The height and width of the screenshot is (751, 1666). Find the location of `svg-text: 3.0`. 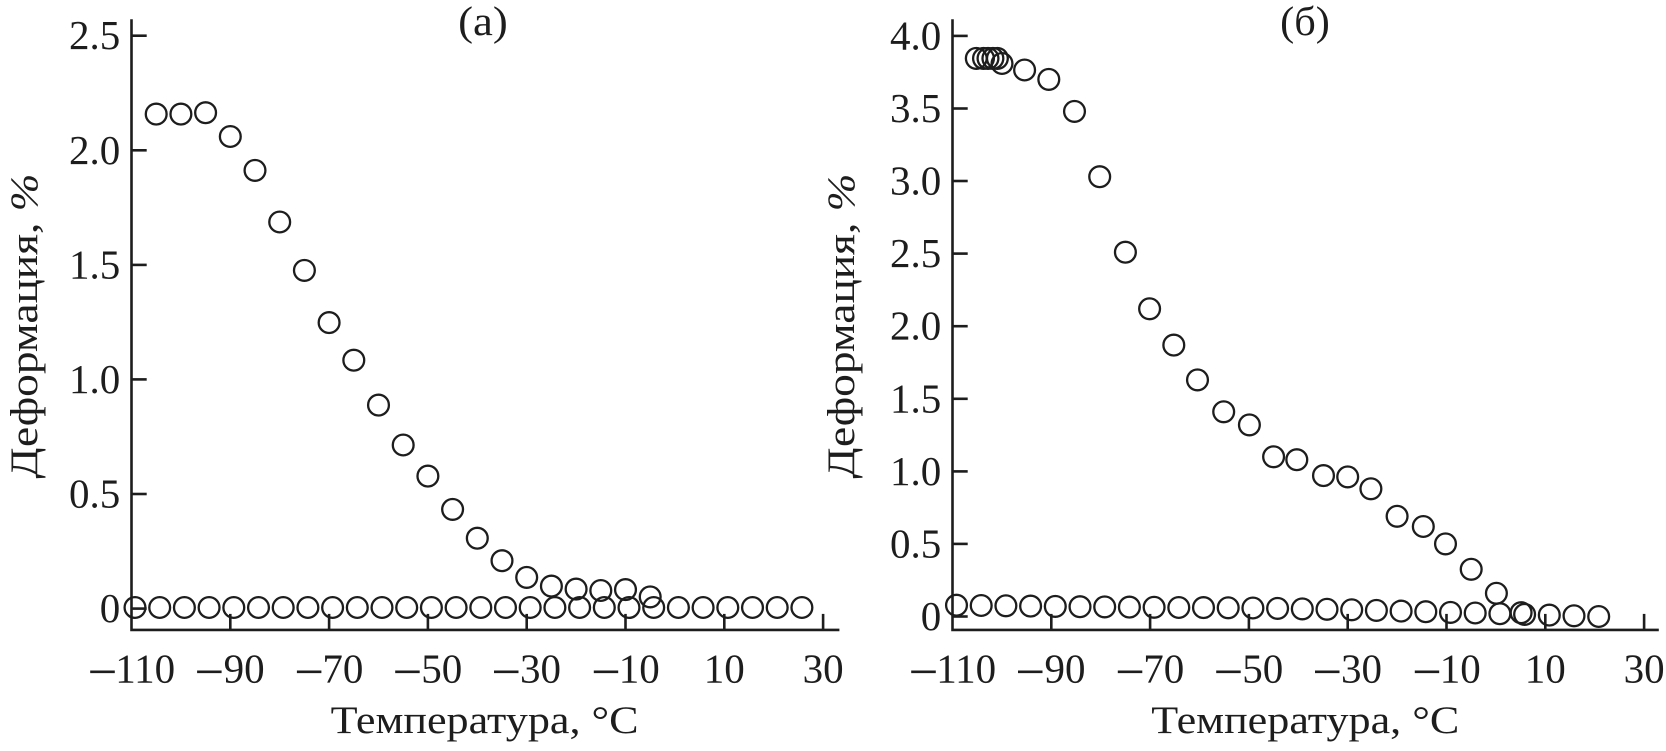

svg-text: 3.0 is located at coordinates (915, 181).